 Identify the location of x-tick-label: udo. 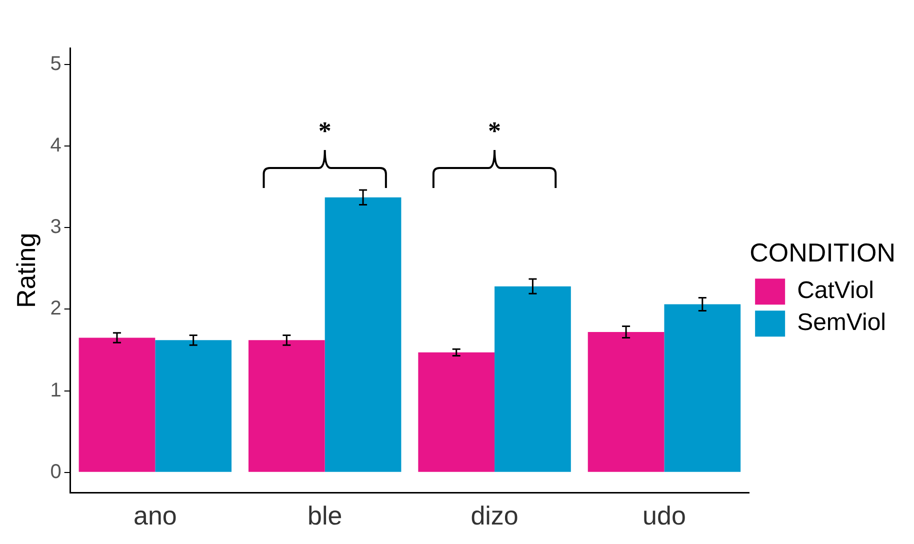
(664, 515).